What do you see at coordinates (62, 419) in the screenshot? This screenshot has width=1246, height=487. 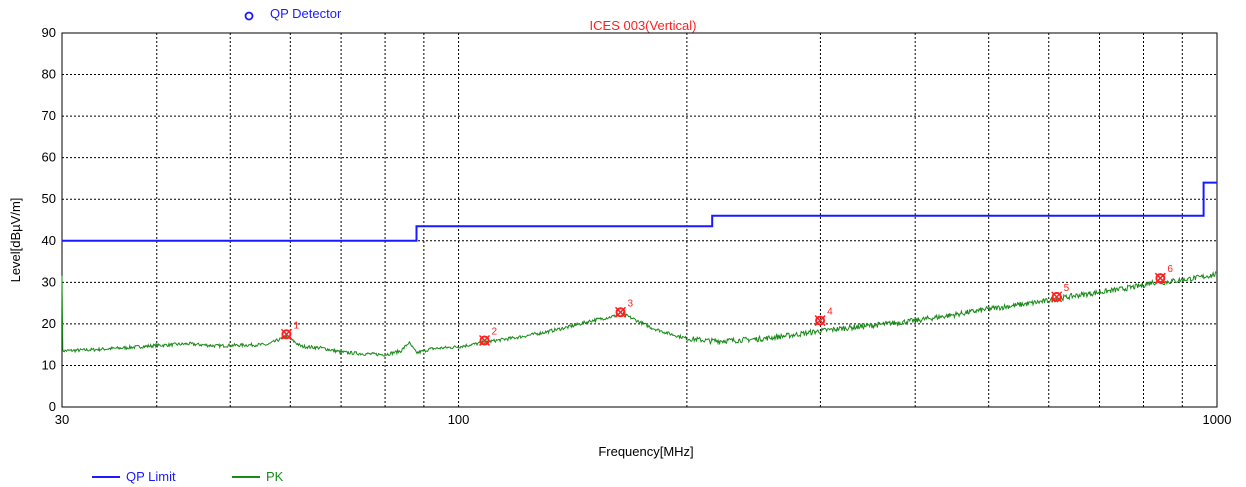 I see `x-tick-label: 30` at bounding box center [62, 419].